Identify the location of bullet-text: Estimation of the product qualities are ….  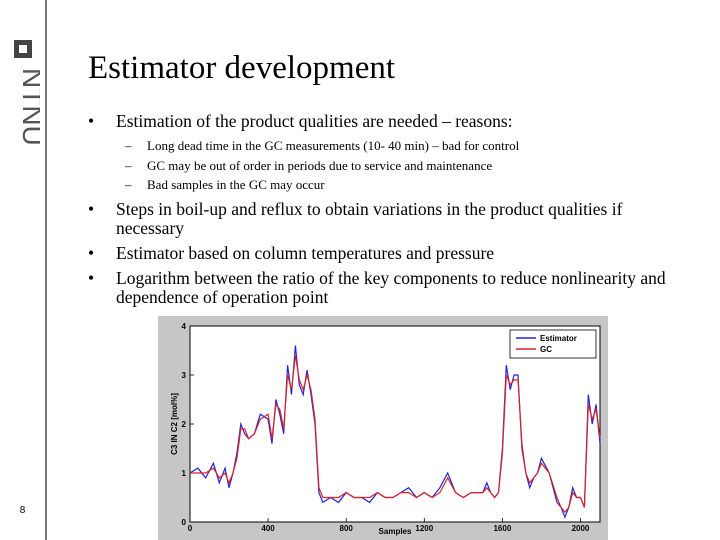
(314, 121).